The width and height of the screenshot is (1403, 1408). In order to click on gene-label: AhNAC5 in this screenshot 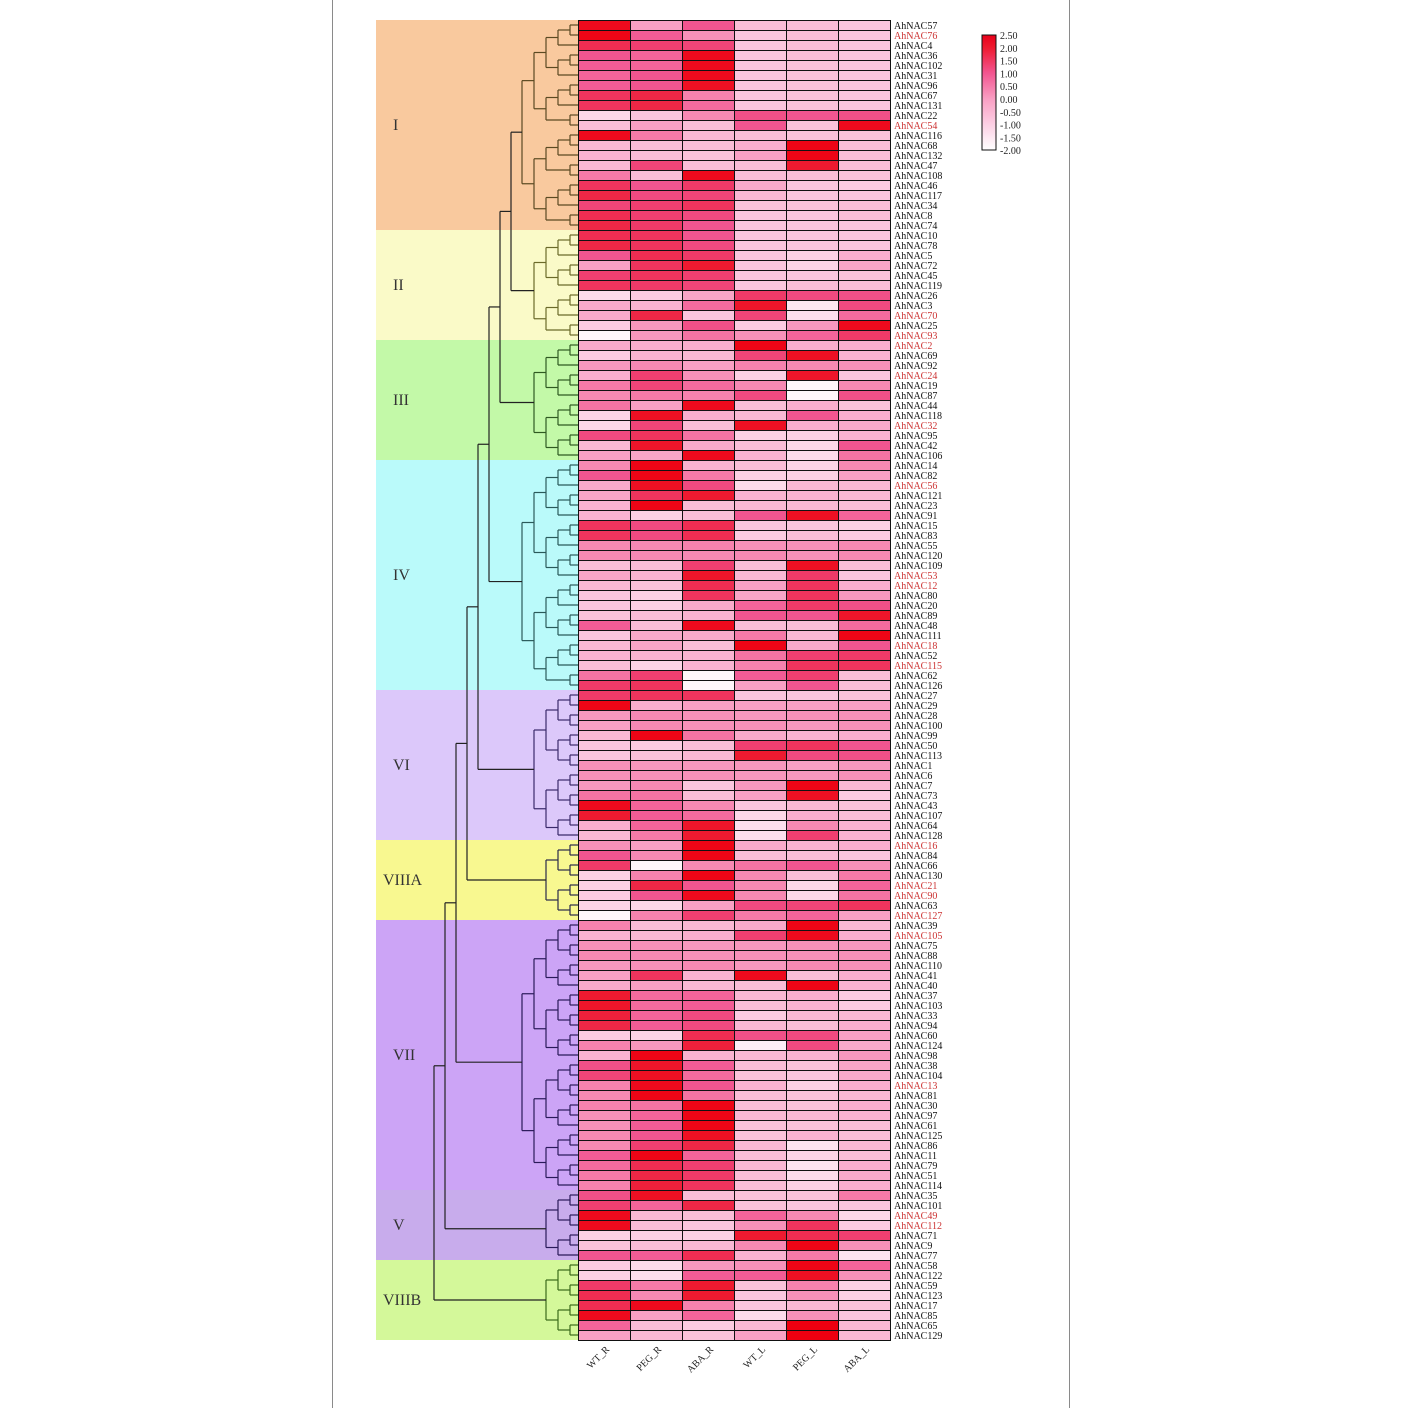, I will do `click(913, 256)`.